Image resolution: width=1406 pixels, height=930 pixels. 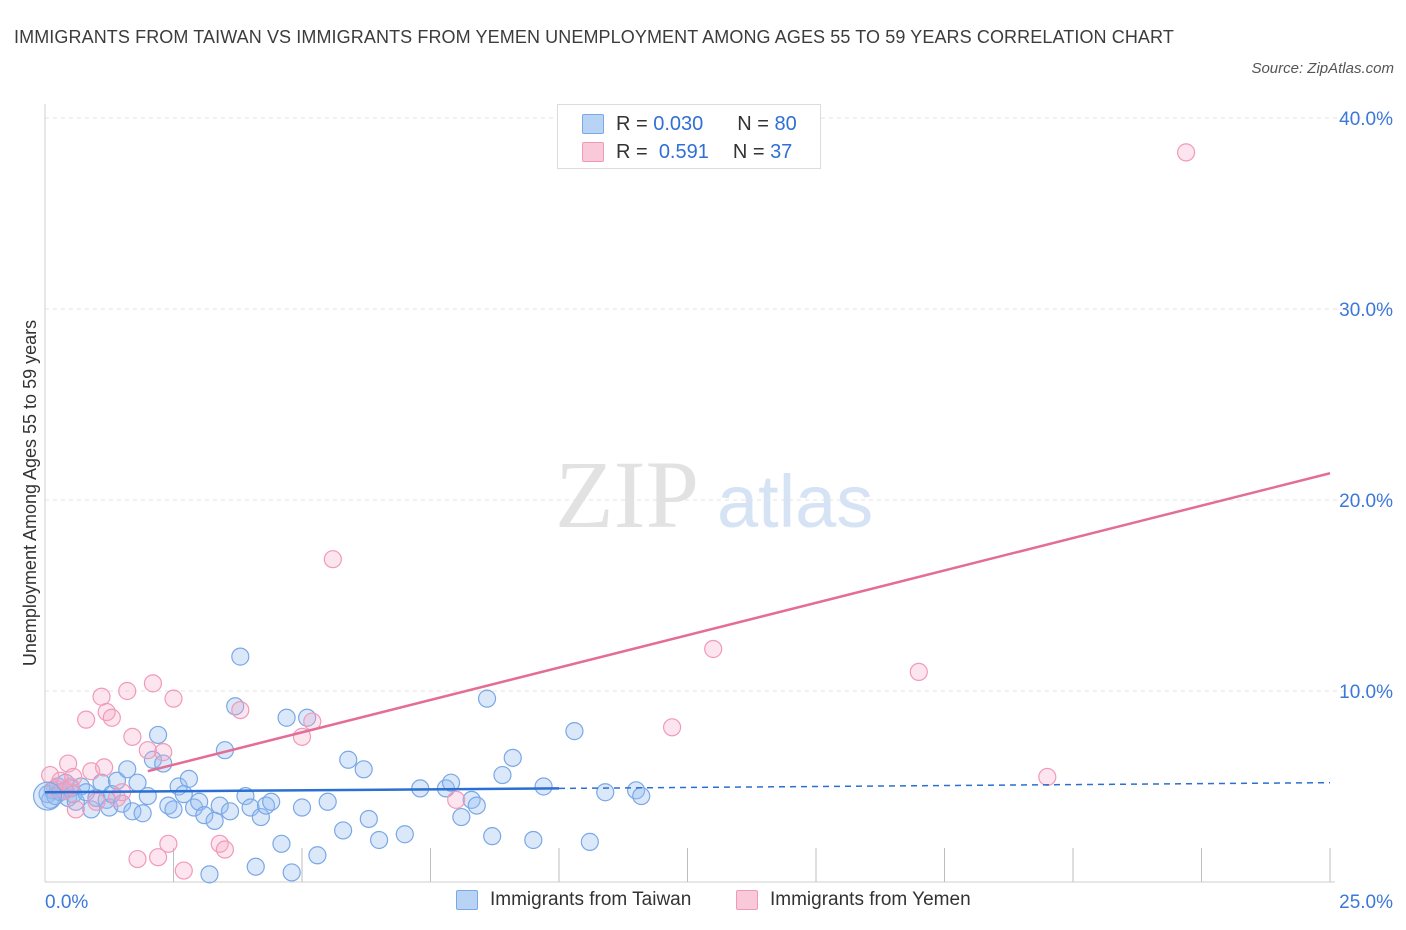 I want to click on legend-row-yemen: R = 0.591 N = 37, so click(x=687, y=152).